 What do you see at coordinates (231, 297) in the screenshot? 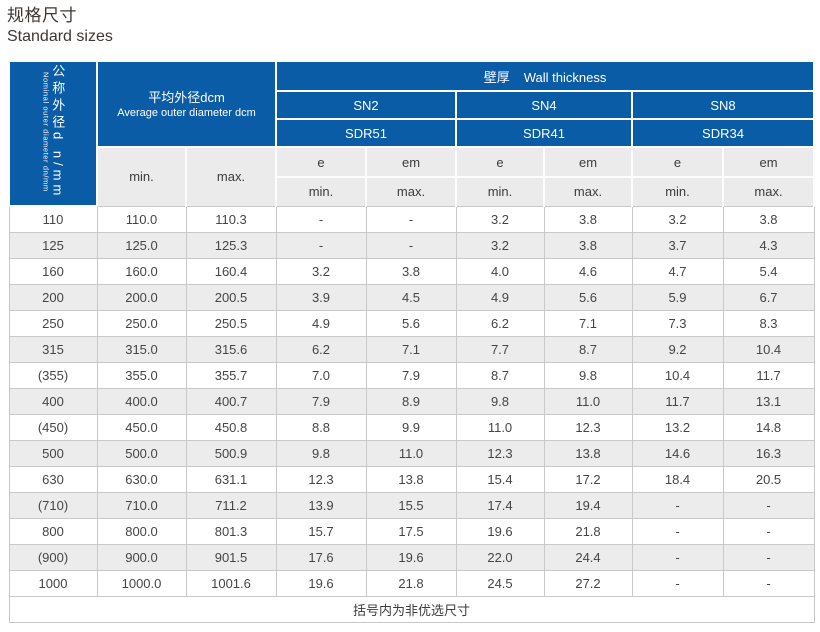
I see `value-cell: 200.5` at bounding box center [231, 297].